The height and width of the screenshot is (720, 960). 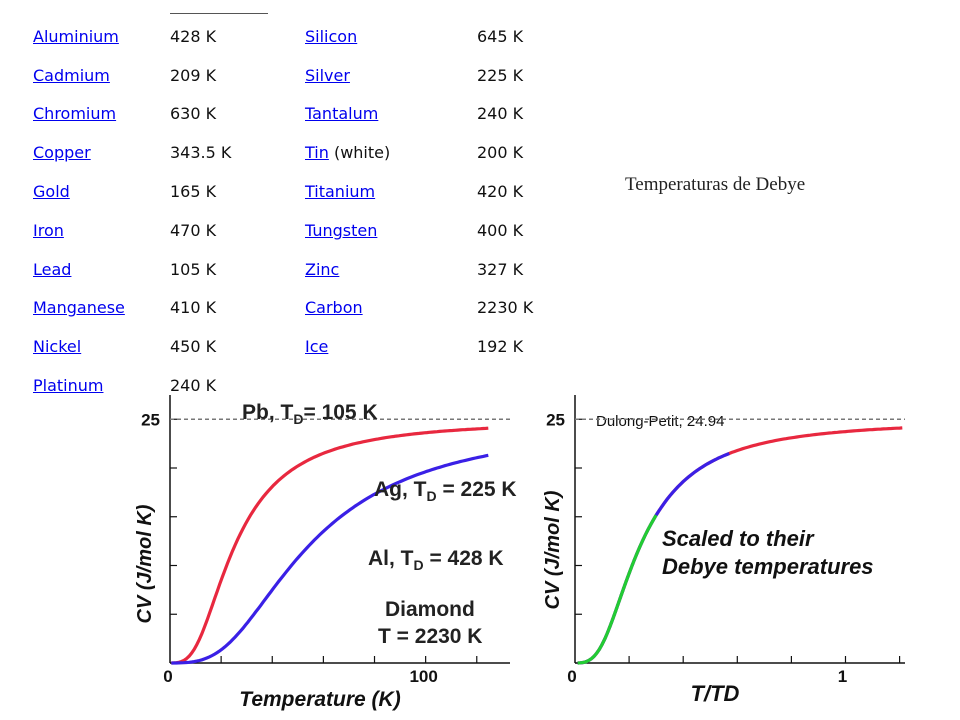 I want to click on debye-temperature: 470 K, so click(x=193, y=230).